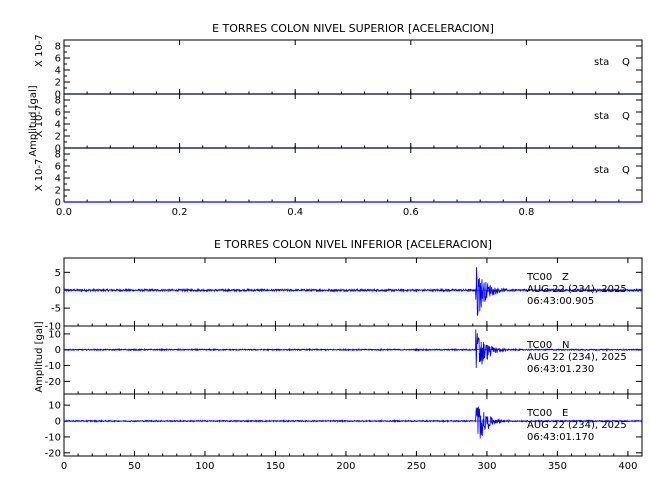 The image size is (650, 500). What do you see at coordinates (411, 212) in the screenshot?
I see `x-tick-label: 0.6` at bounding box center [411, 212].